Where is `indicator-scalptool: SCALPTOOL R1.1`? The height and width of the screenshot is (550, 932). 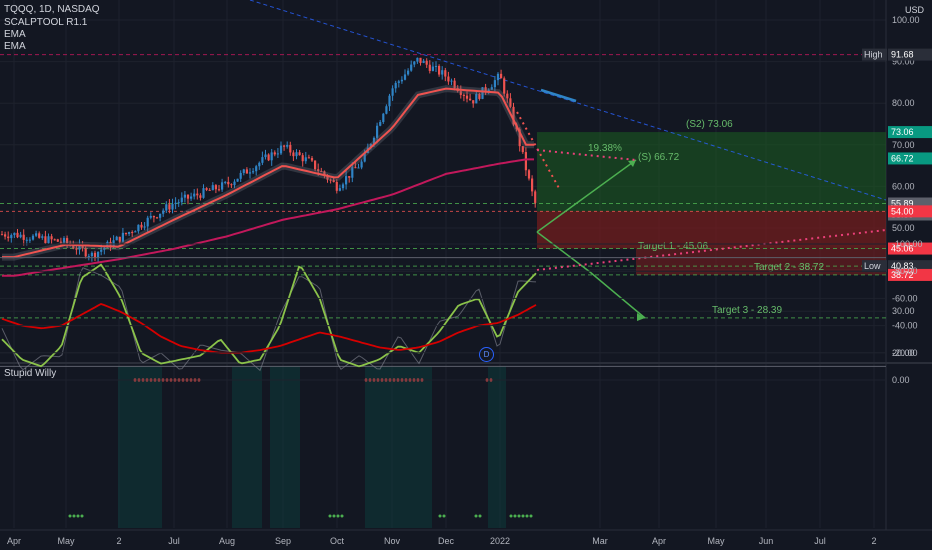 indicator-scalptool: SCALPTOOL R1.1 is located at coordinates (46, 22).